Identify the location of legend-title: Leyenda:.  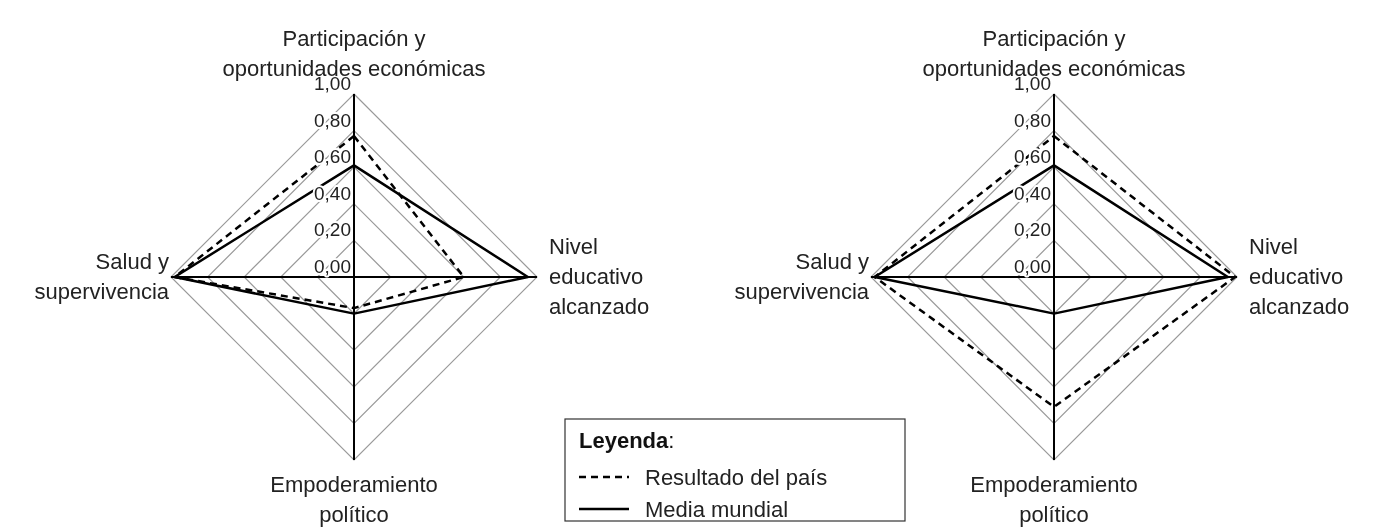
(627, 440).